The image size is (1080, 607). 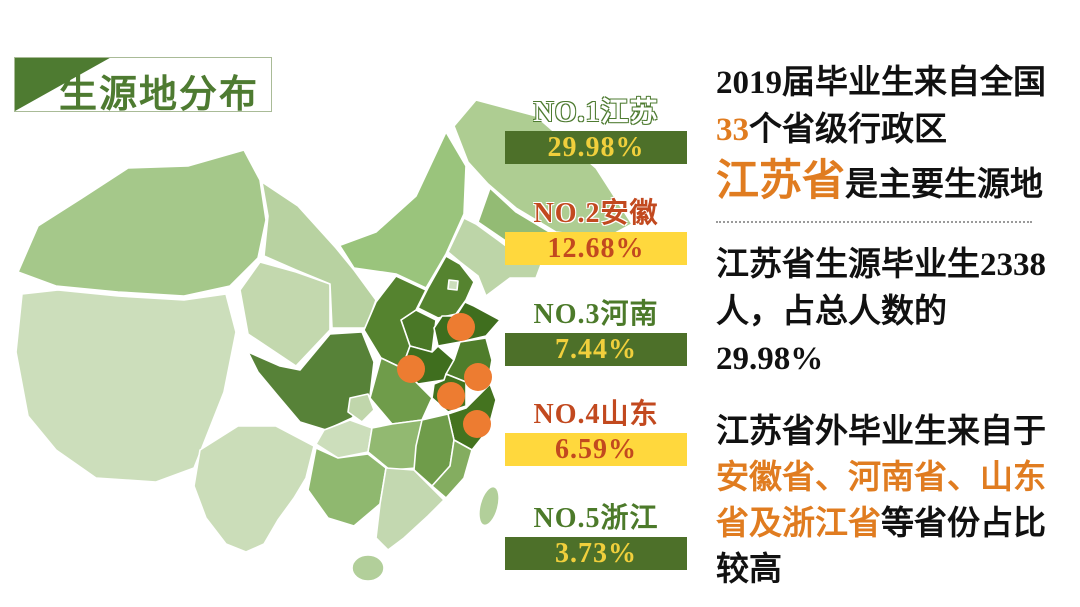 What do you see at coordinates (881, 265) in the screenshot?
I see `jiangsu-stats-line-1: 江苏省生源毕业生2338` at bounding box center [881, 265].